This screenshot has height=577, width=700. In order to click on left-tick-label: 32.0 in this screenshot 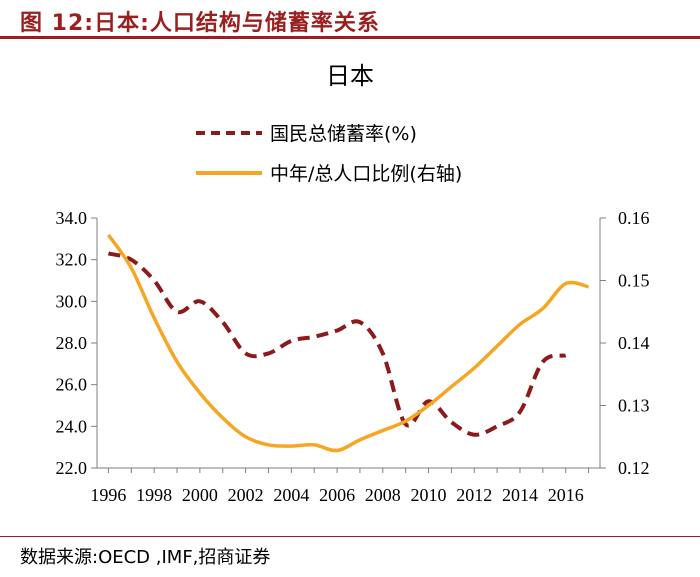, I will do `click(72, 260)`.